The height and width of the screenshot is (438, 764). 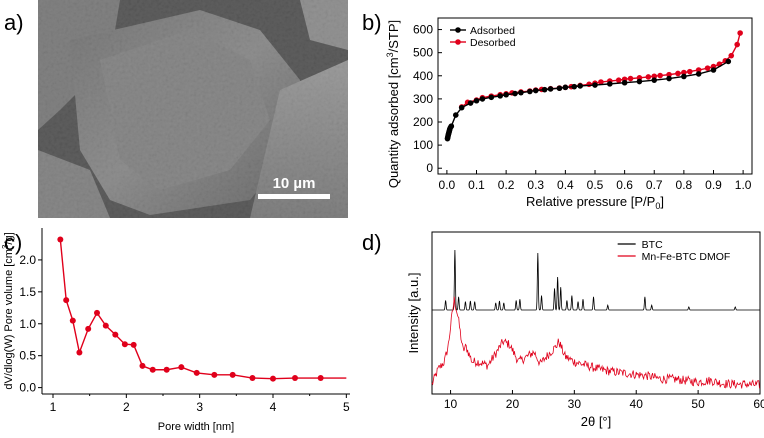 I want to click on x-tick-label: 0.3, so click(x=535, y=185).